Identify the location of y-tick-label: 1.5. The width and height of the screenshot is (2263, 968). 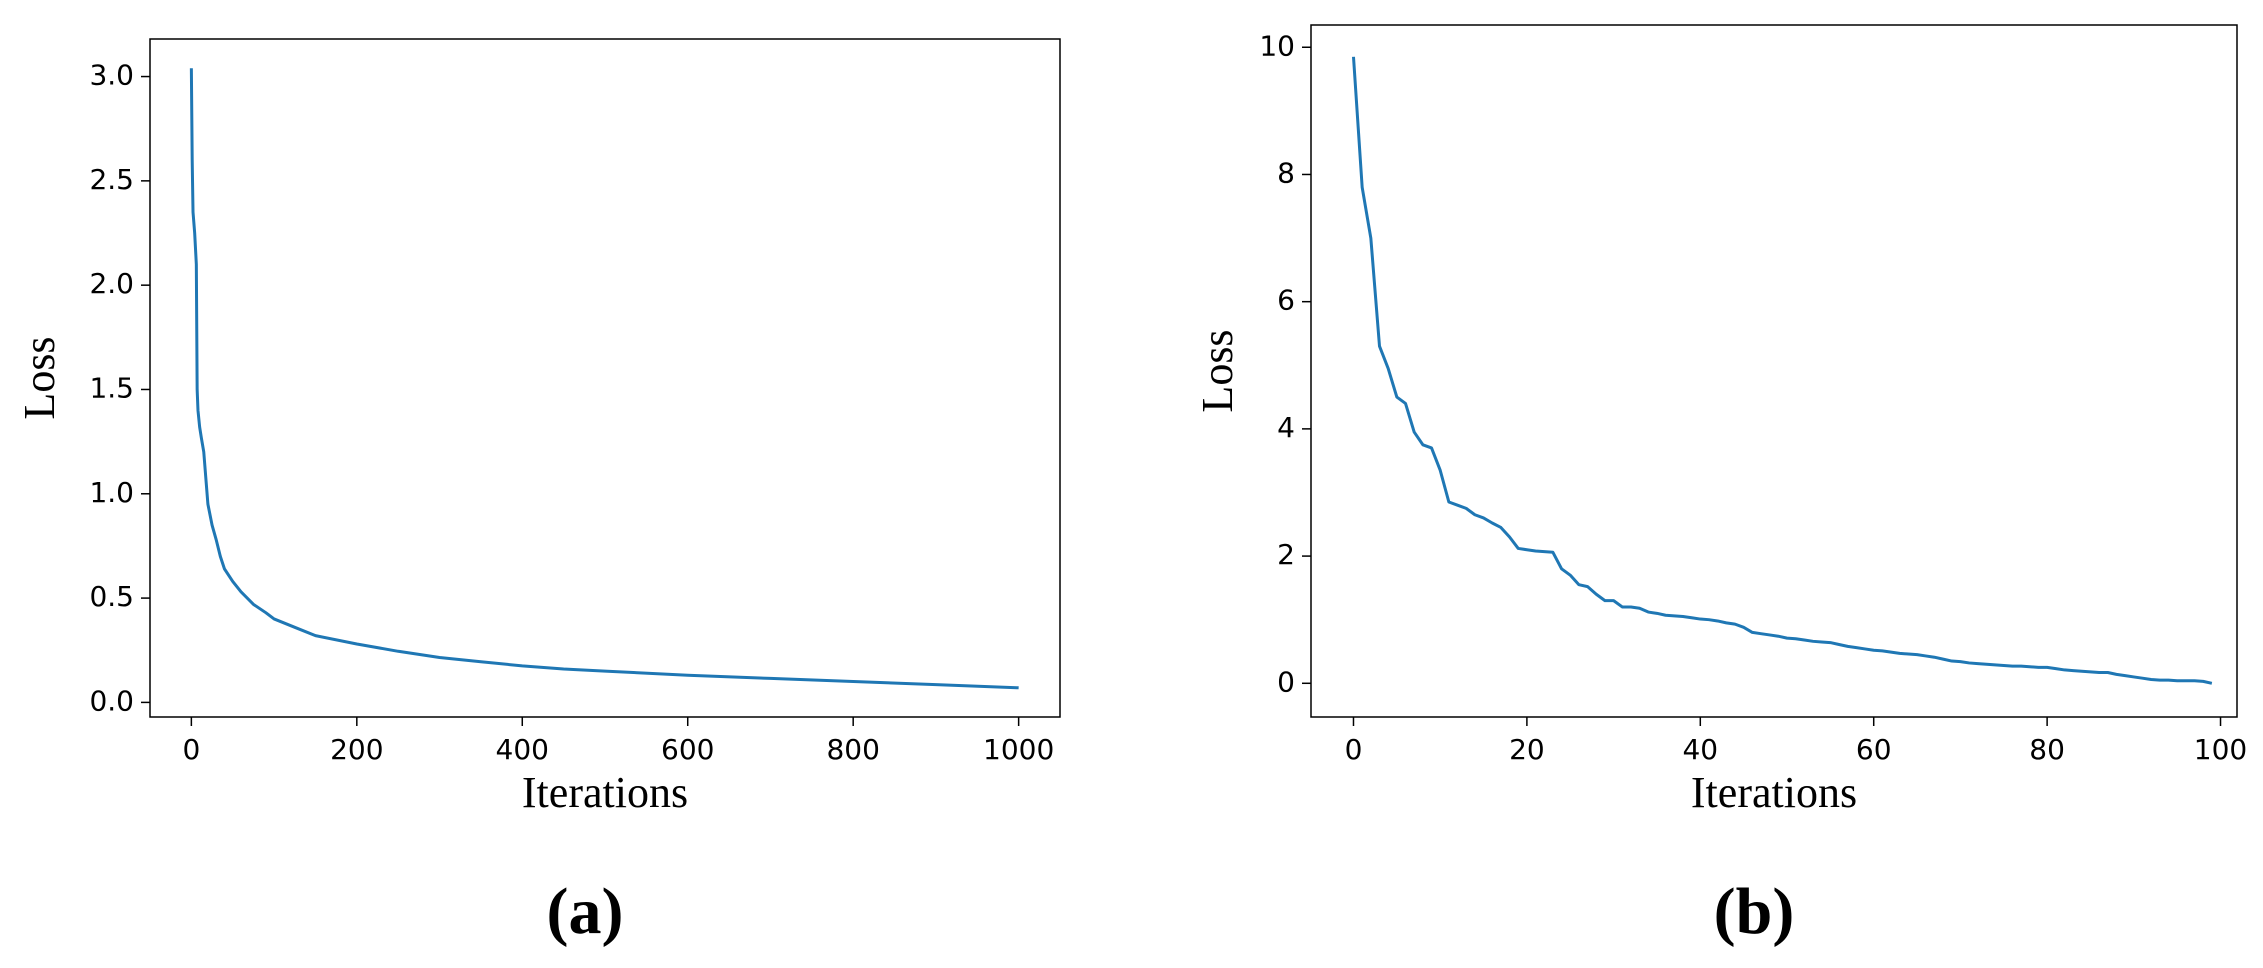
(111, 387).